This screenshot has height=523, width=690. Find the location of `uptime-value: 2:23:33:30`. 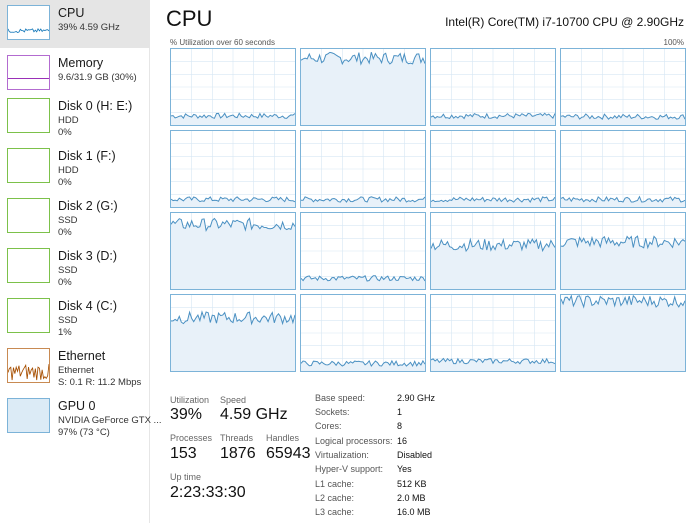

uptime-value: 2:23:33:30 is located at coordinates (208, 492).